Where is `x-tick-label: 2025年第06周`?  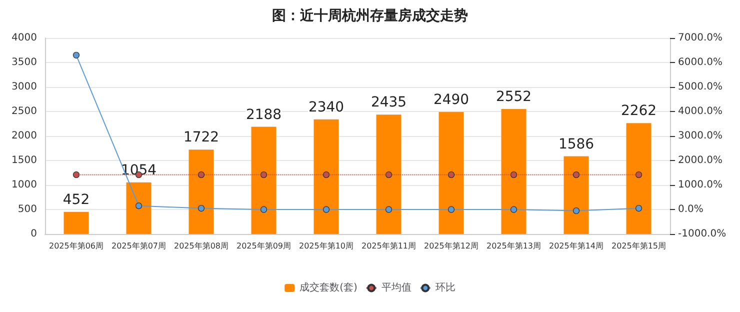 x-tick-label: 2025年第06周 is located at coordinates (76, 246).